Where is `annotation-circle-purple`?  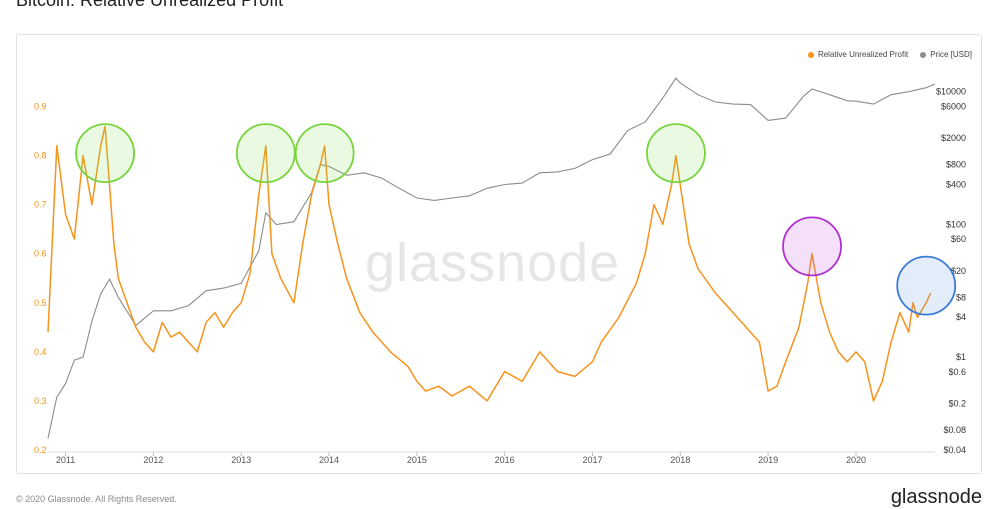
annotation-circle-purple is located at coordinates (812, 246).